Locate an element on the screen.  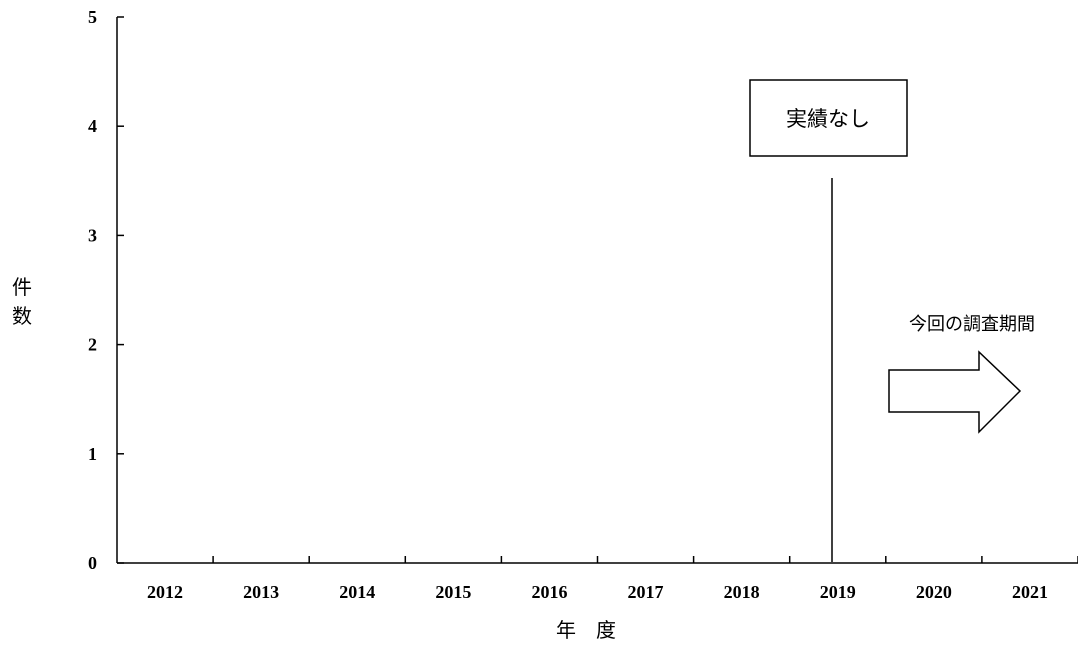
y-ticks: 0 1 2 3 4 5 is located at coordinates (106, 290).